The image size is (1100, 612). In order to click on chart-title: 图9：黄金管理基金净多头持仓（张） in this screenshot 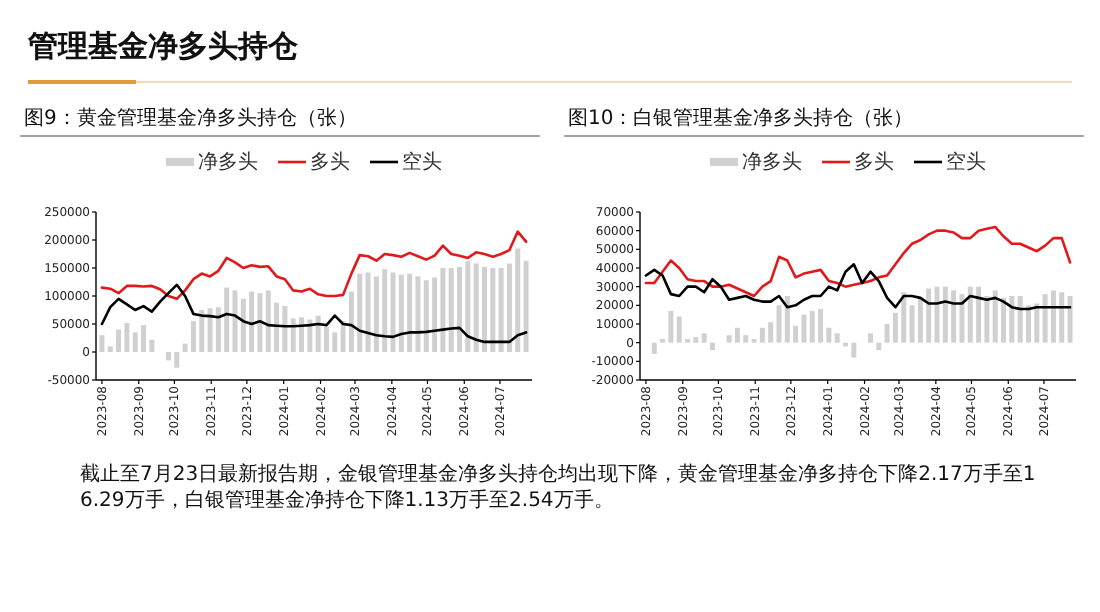, I will do `click(190, 118)`.